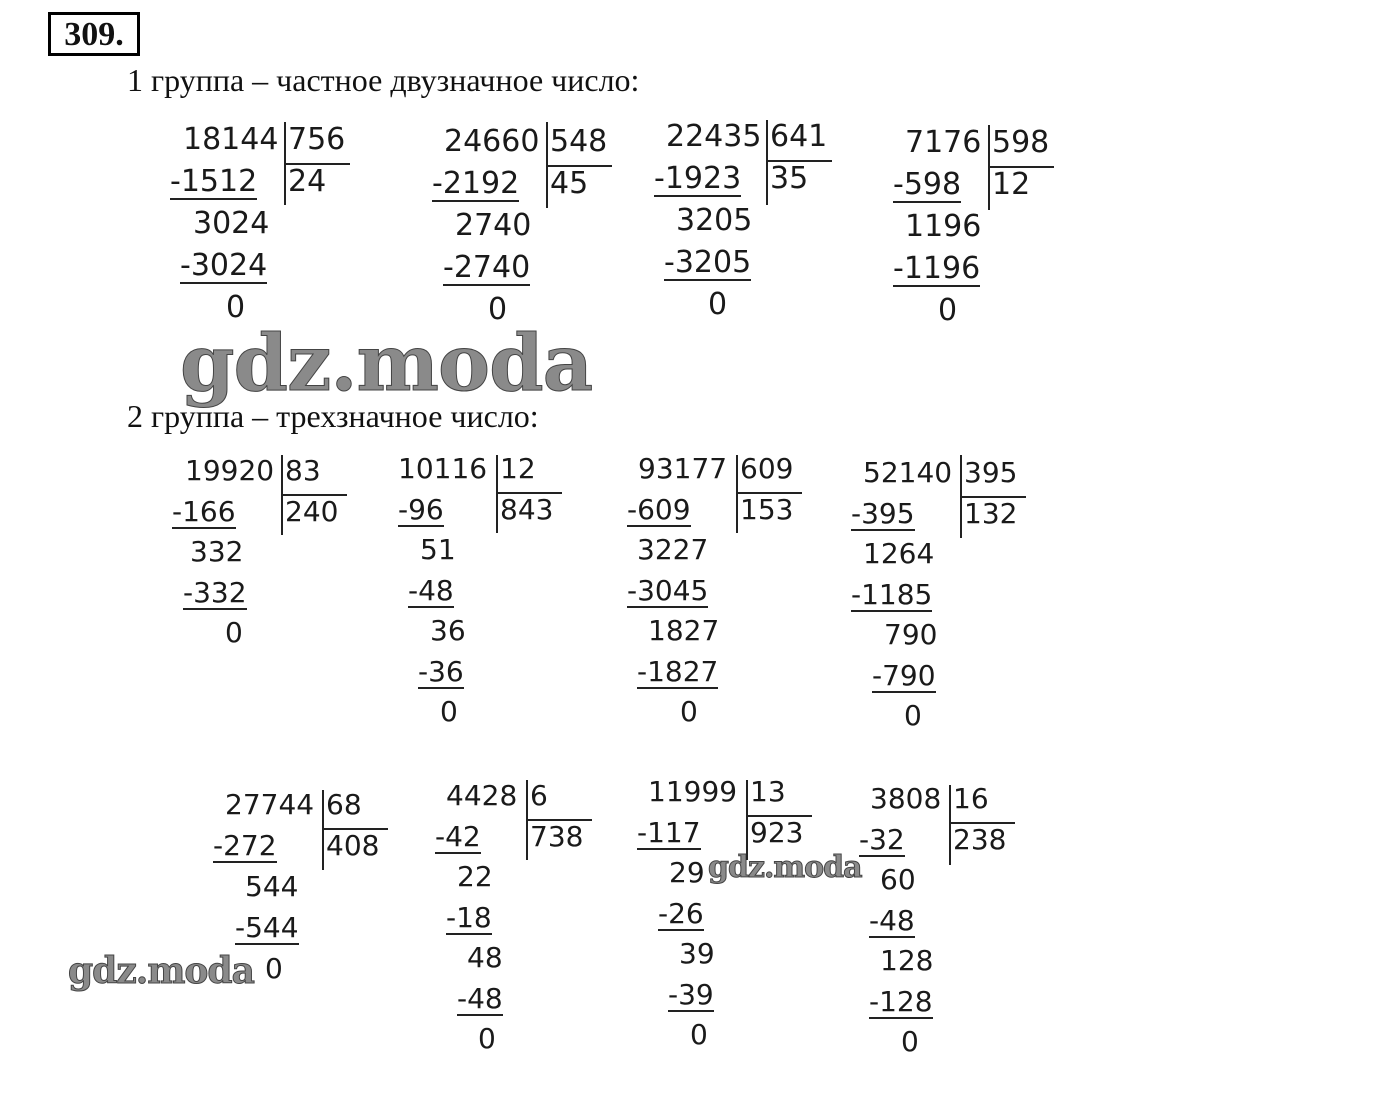  Describe the element at coordinates (687, 872) in the screenshot. I see `partial-dividend: 29` at that location.